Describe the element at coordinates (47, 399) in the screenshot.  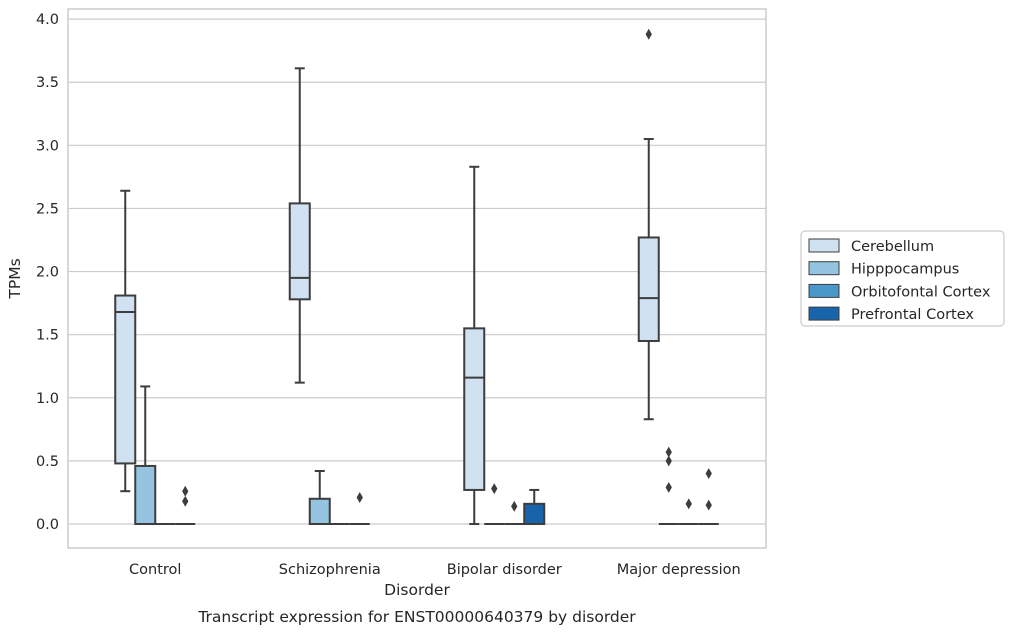
I see `y-tick-label: 1.0` at that location.